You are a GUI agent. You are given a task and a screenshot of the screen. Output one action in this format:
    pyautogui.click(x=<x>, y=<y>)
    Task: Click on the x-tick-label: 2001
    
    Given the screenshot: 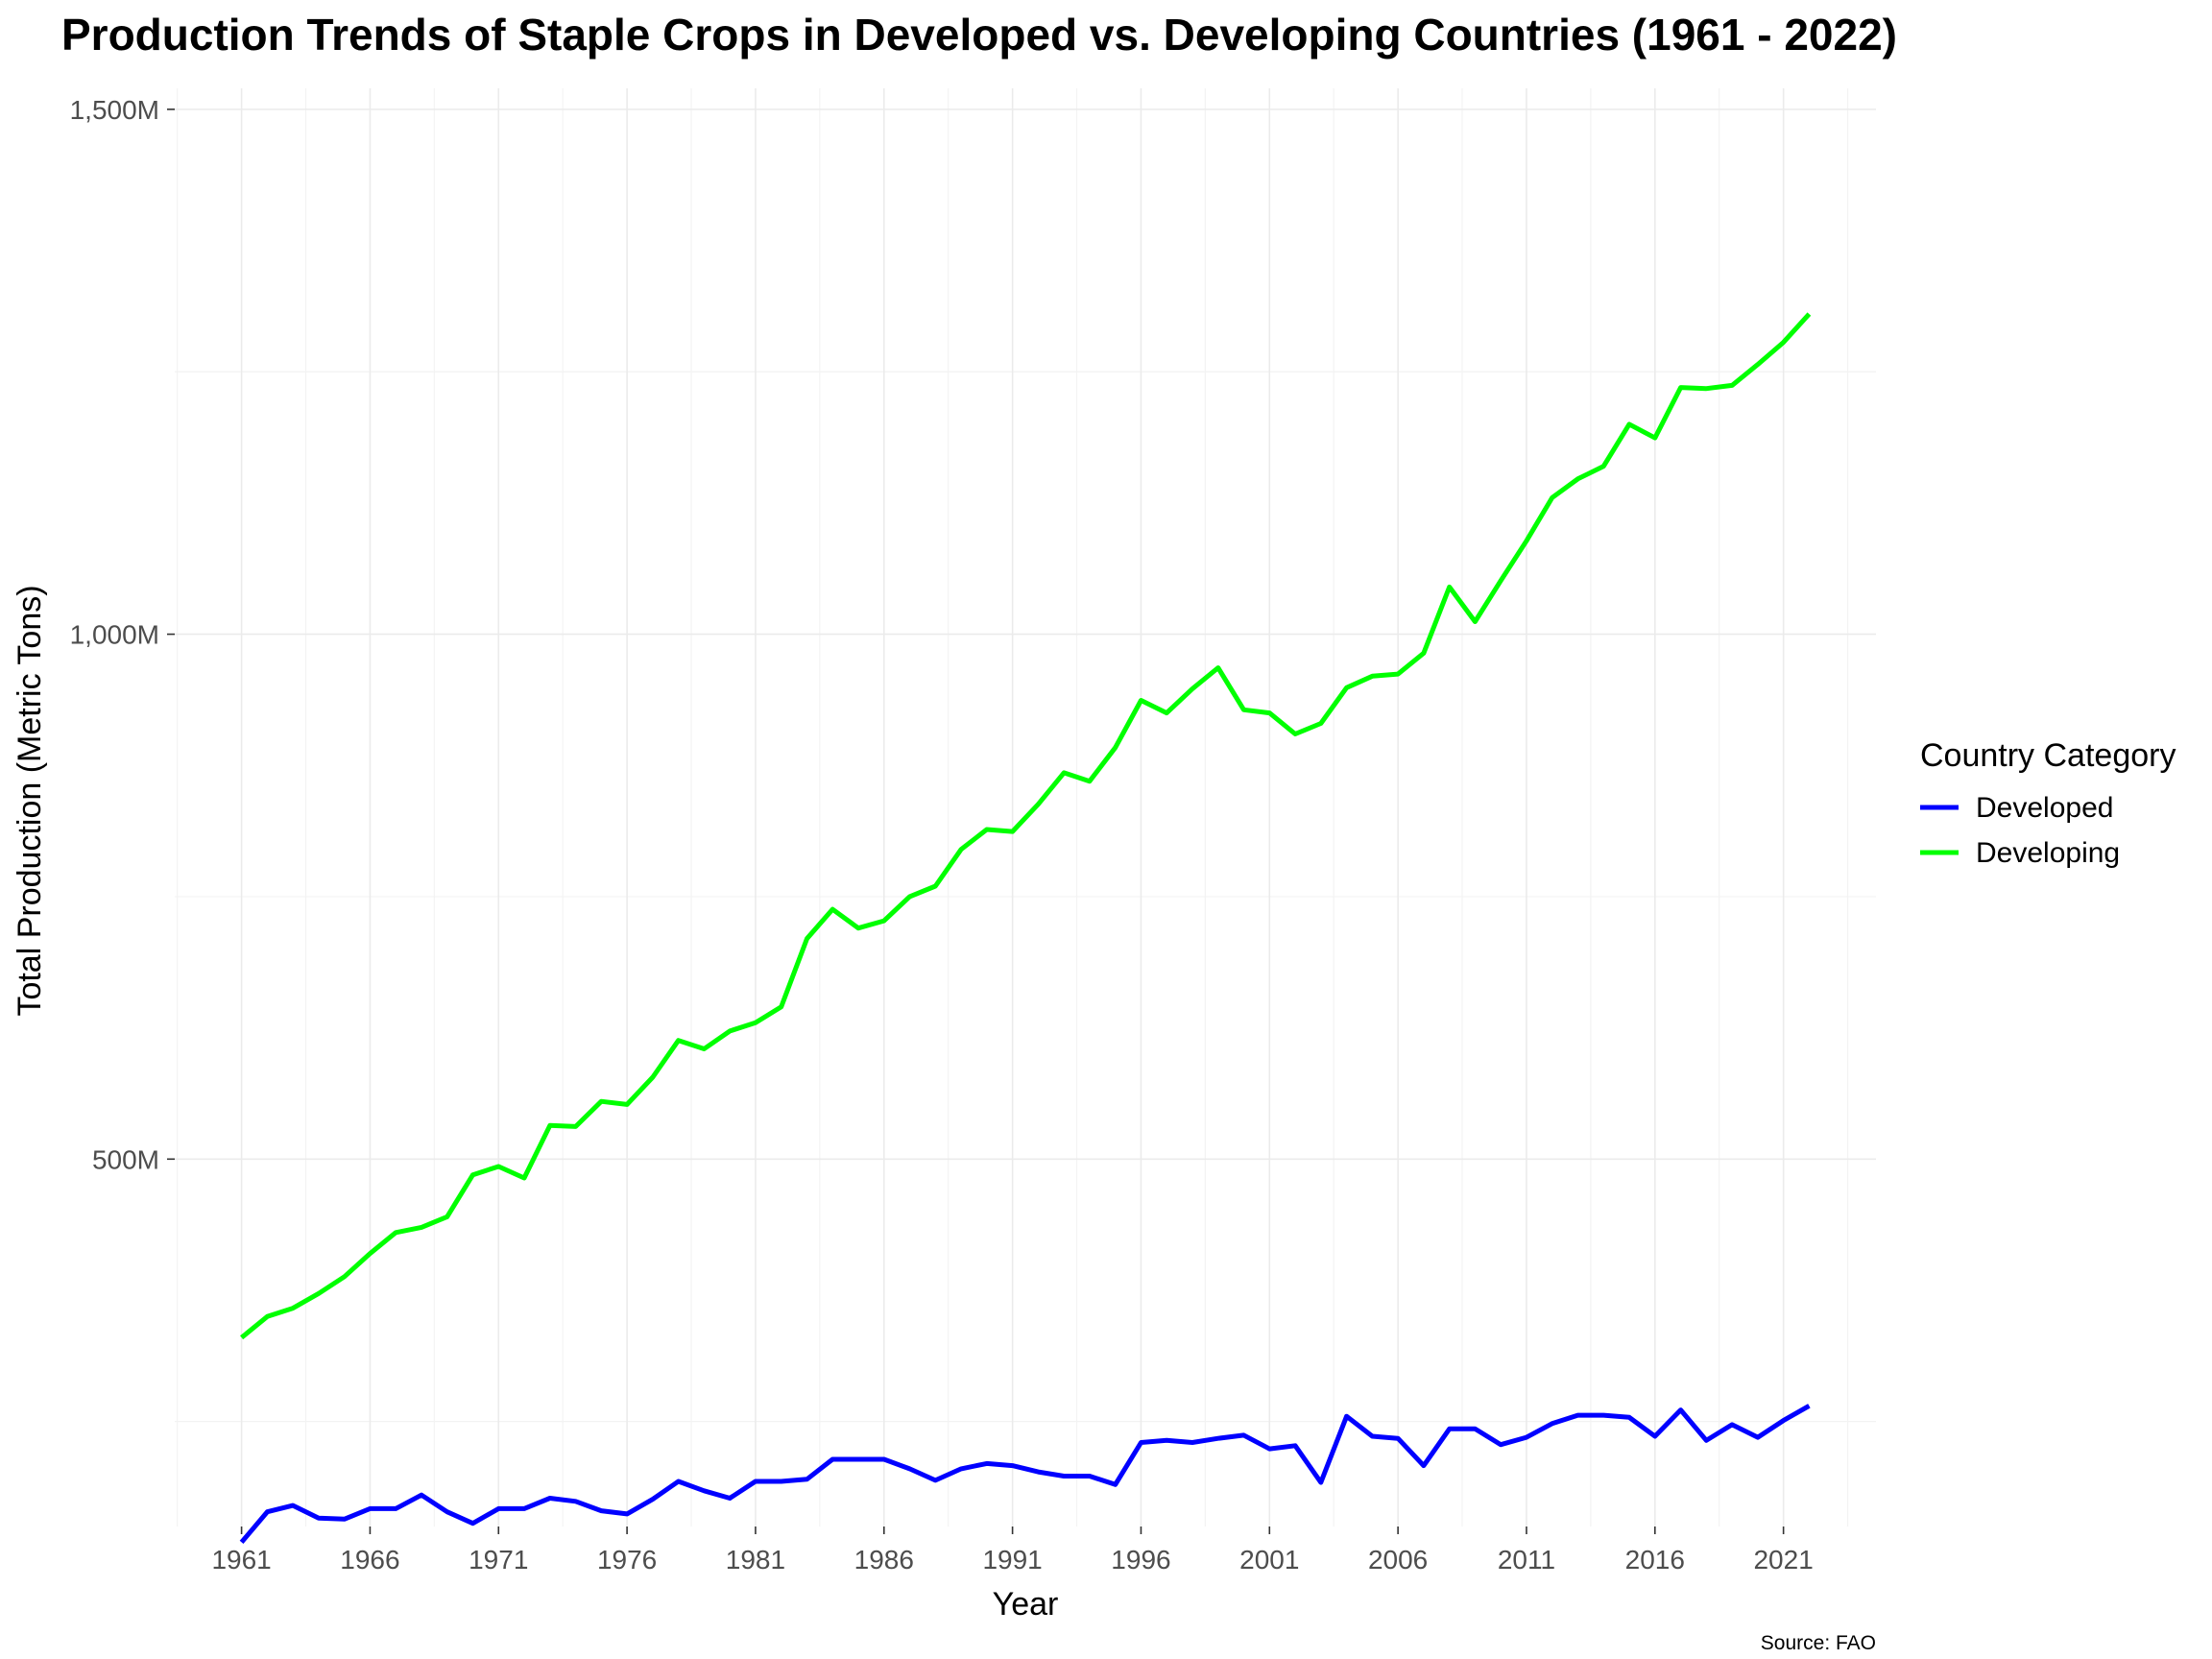 What is the action you would take?
    pyautogui.click(x=1269, y=1560)
    